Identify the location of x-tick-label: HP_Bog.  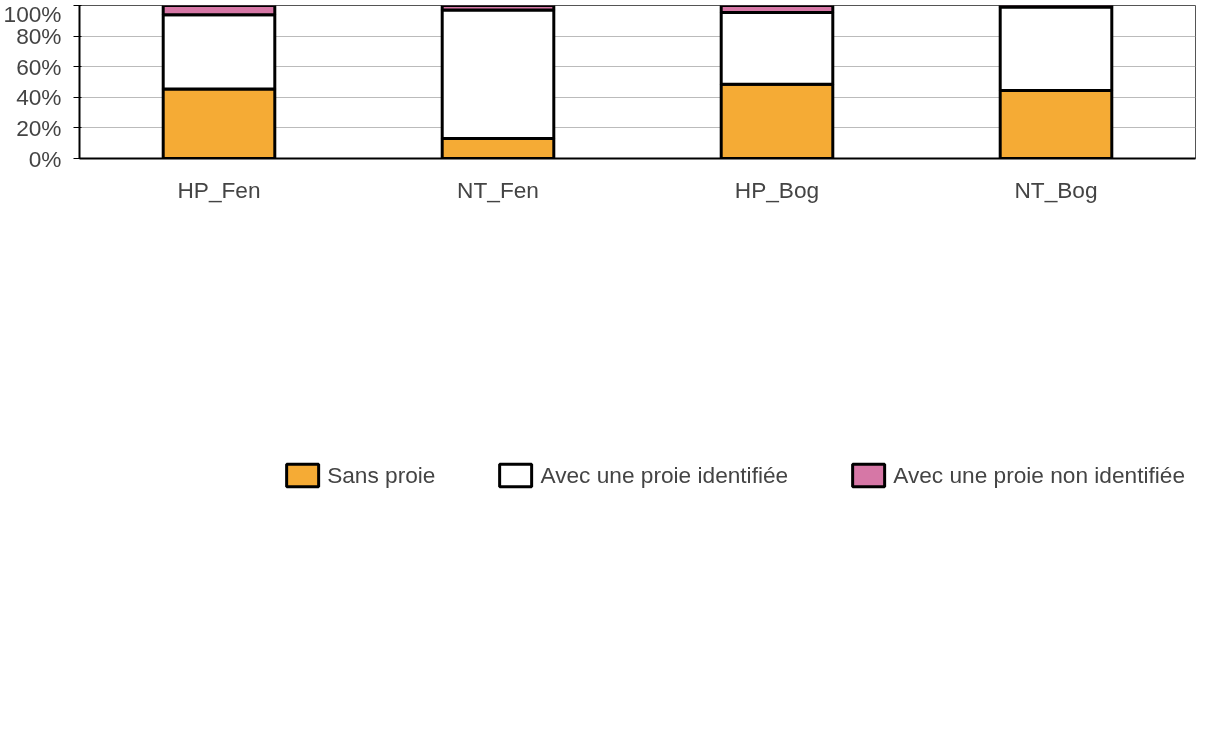
(777, 189).